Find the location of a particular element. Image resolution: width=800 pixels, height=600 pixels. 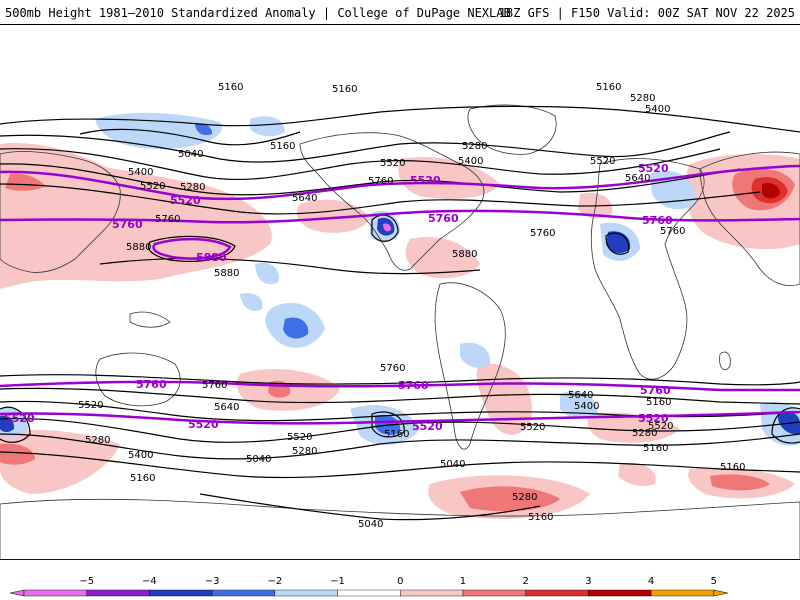

cool-anomaly-brazil is located at coordinates (475, 355).